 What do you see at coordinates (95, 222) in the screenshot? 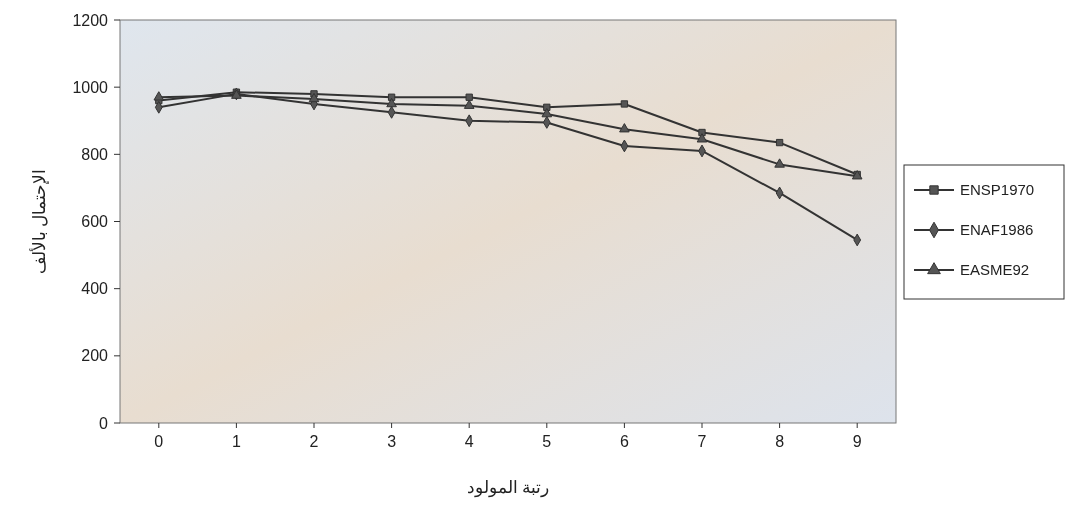
I see `y-tick-label: 600` at bounding box center [95, 222].